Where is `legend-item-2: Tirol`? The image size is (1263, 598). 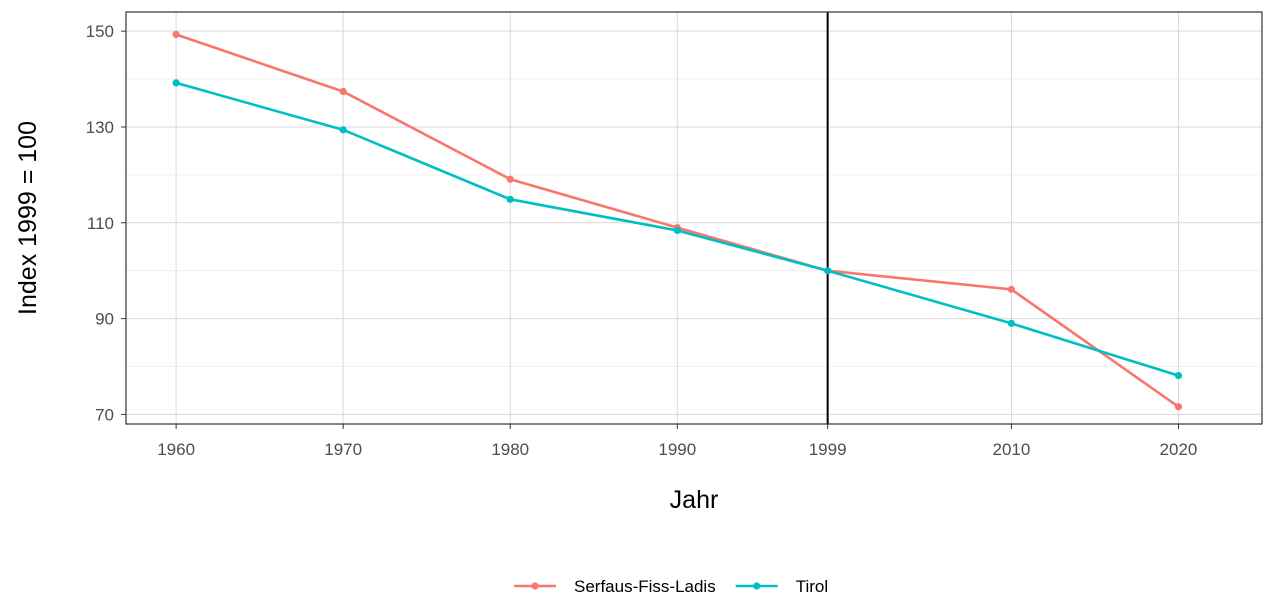 legend-item-2: Tirol is located at coordinates (781, 586).